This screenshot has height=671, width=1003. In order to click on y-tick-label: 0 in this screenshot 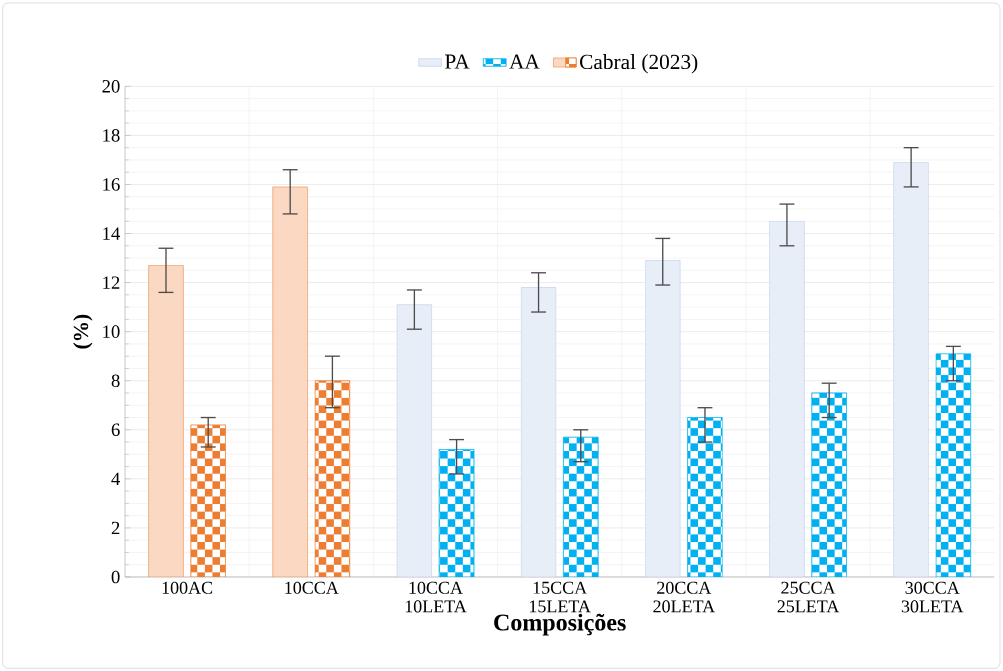, I will do `click(115, 577)`.